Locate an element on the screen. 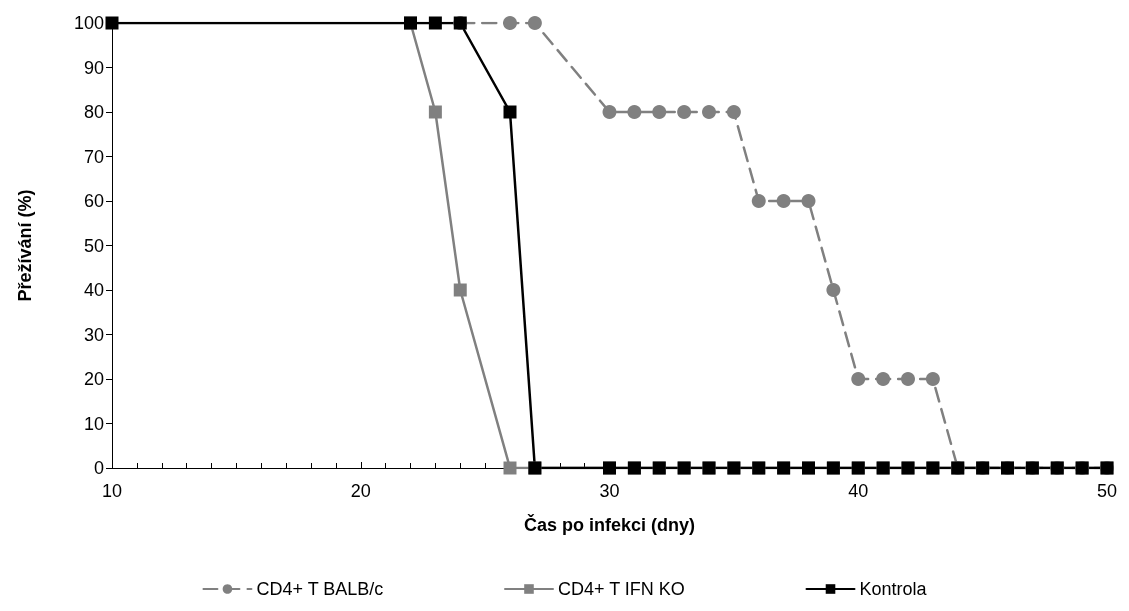  legend-label: Kontrola is located at coordinates (893, 589).